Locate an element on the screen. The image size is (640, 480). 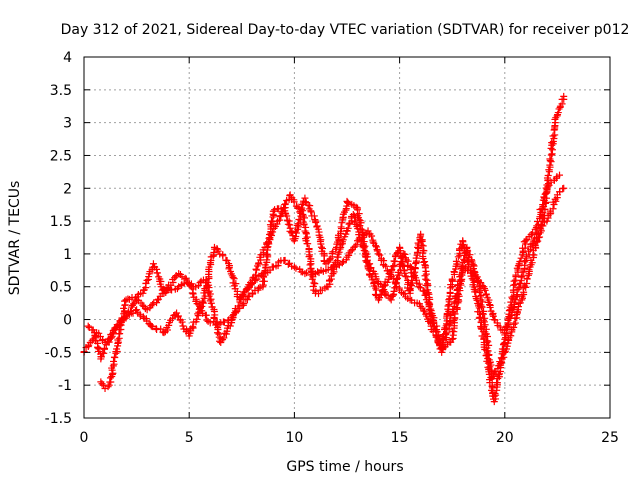
x-tick-label: 20 is located at coordinates (505, 438).